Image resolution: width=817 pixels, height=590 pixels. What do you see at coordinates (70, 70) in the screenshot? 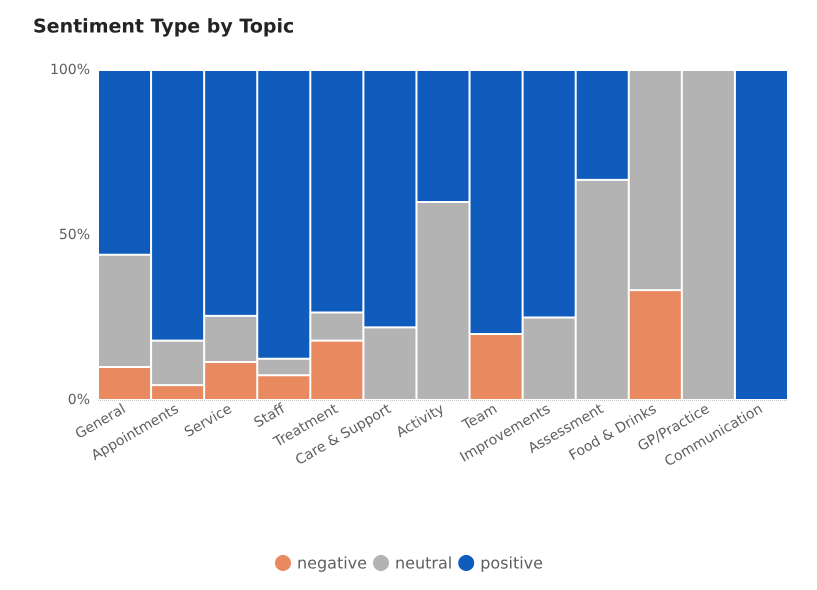
I see `y-tick-label: 100%` at bounding box center [70, 70].